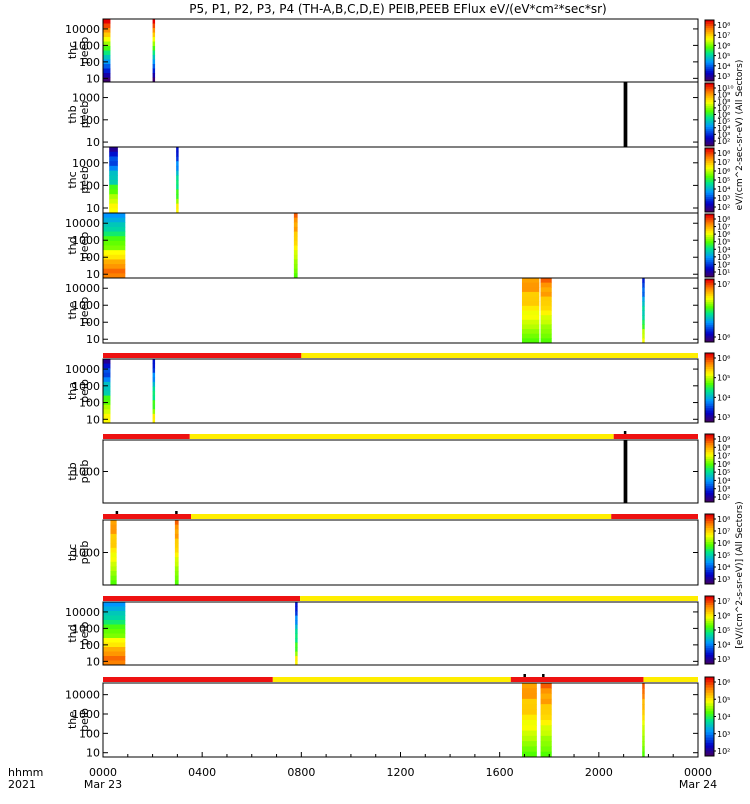 This screenshot has width=750, height=804. Describe the element at coordinates (89, 120) in the screenshot. I see `y-tick-label: 100` at that location.